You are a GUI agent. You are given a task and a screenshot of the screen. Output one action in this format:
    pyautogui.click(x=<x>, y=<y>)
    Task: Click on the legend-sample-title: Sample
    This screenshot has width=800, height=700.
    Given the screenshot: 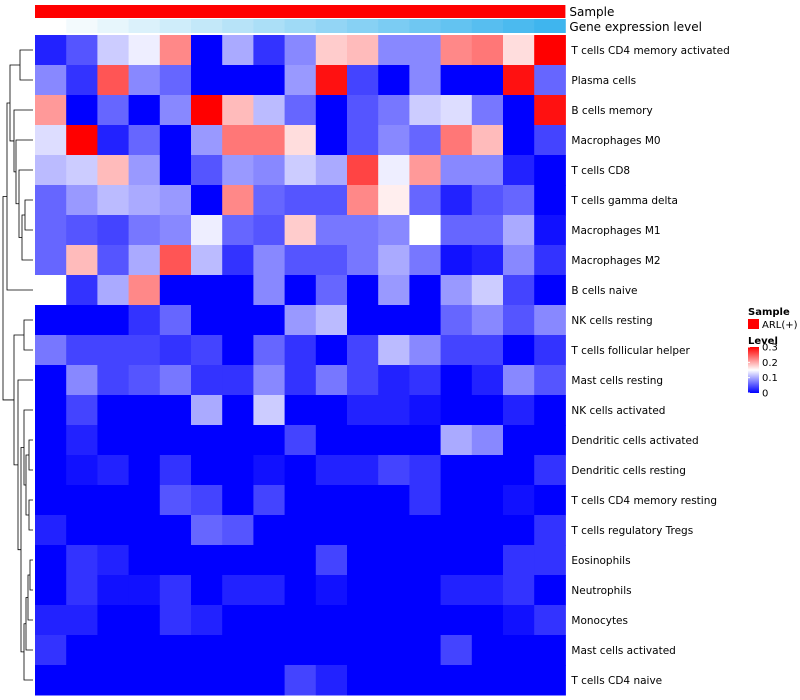 What is the action you would take?
    pyautogui.click(x=769, y=312)
    